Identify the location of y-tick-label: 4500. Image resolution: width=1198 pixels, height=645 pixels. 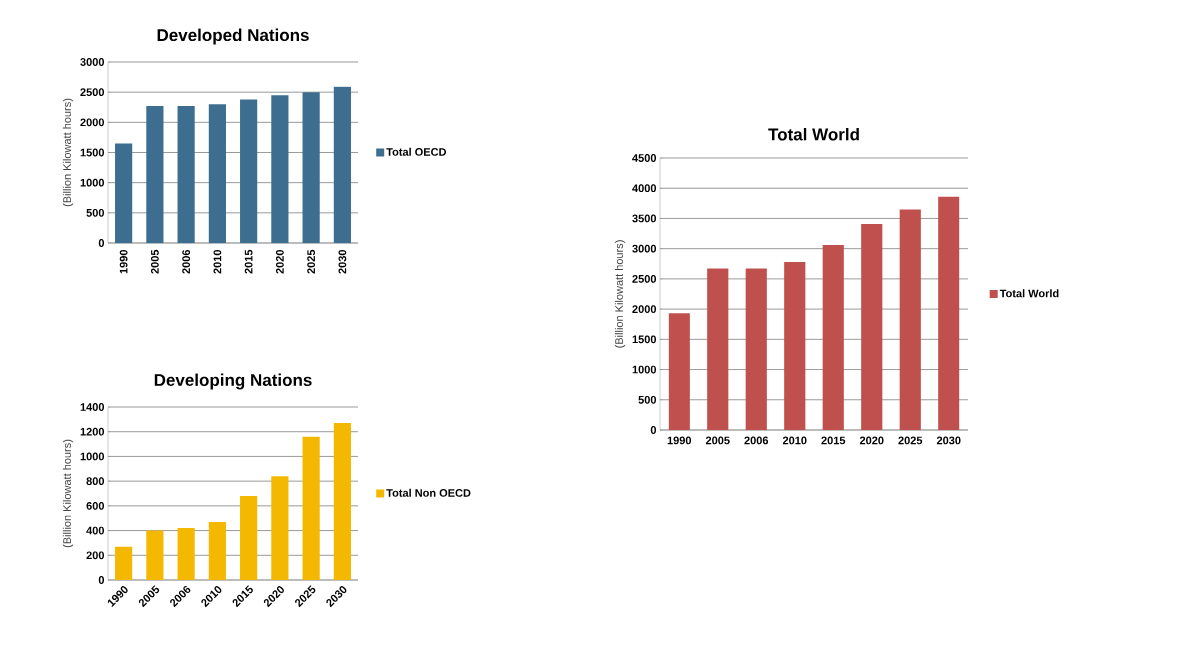
(644, 158).